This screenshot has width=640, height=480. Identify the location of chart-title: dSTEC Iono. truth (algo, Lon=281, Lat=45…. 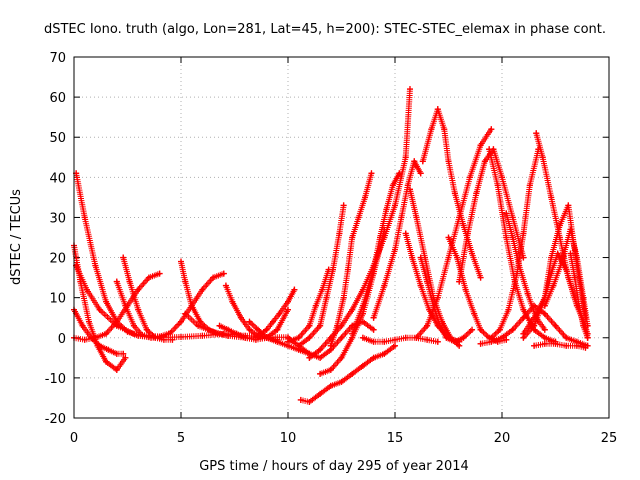
(325, 29).